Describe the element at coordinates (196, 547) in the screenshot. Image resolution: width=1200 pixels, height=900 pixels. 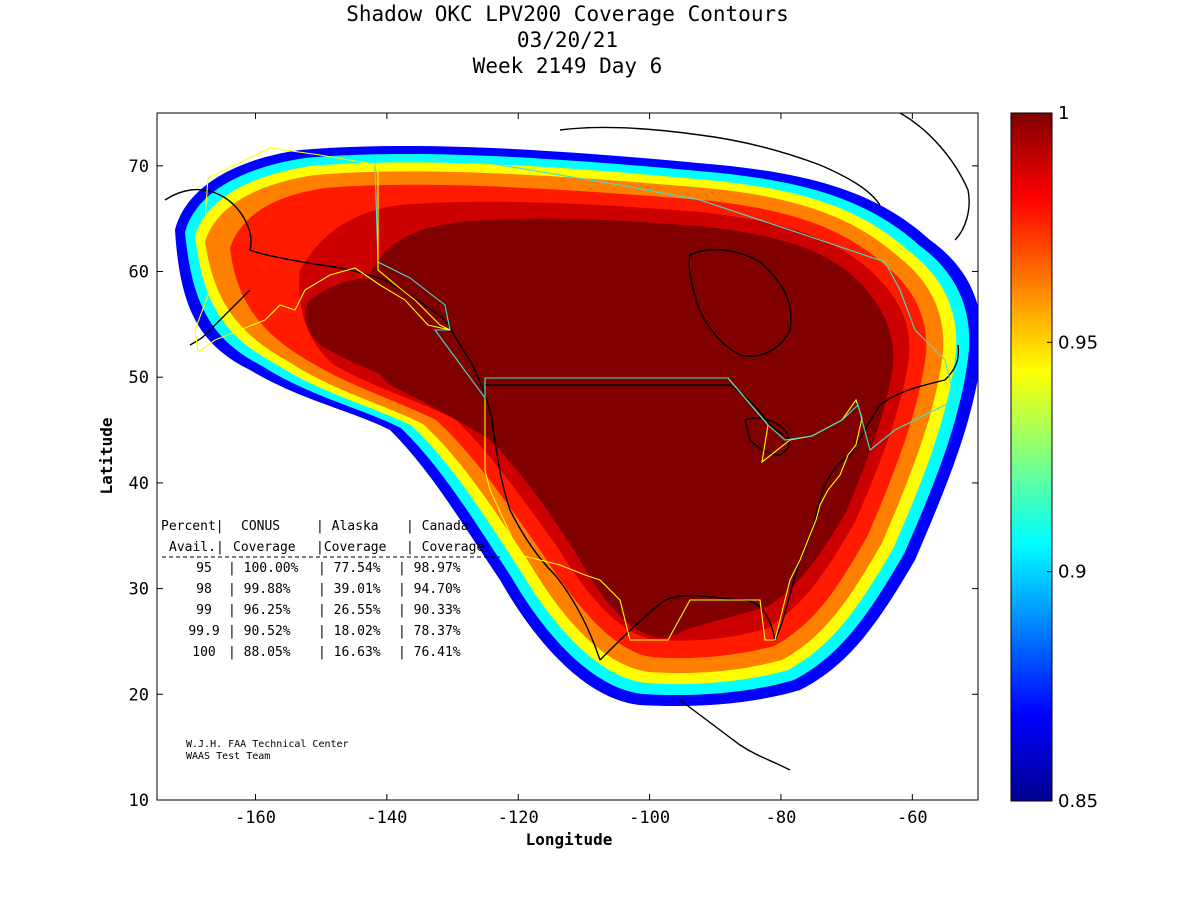
I see `table-subheader-avail: Avail.|` at that location.